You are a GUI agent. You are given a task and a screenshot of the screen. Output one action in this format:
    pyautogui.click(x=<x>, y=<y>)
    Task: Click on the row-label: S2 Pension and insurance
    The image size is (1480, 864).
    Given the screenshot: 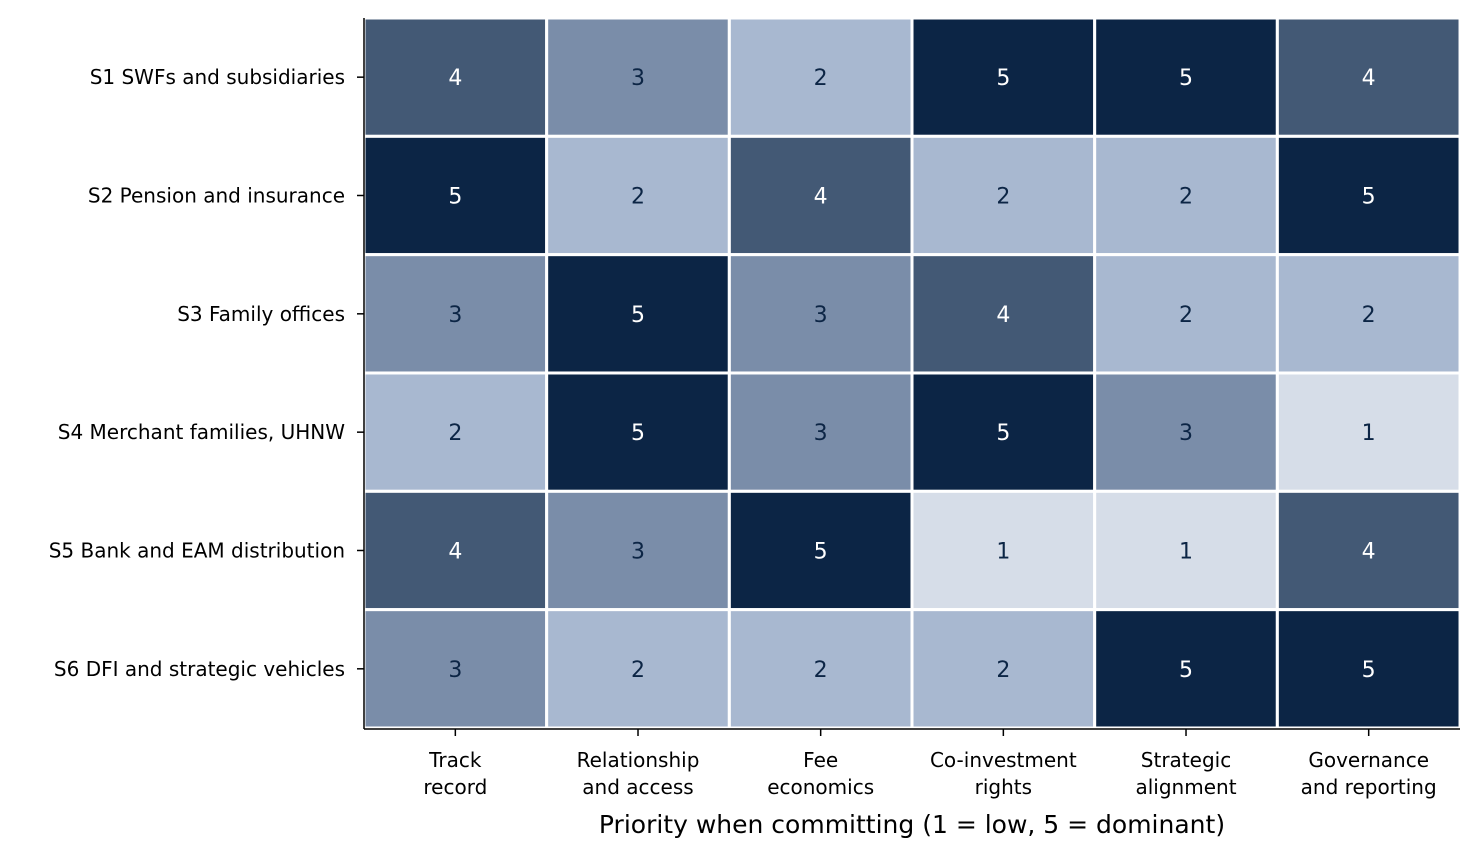 What is the action you would take?
    pyautogui.click(x=216, y=195)
    